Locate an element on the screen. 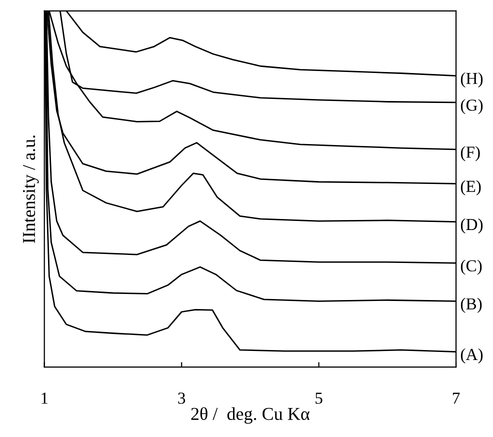 The height and width of the screenshot is (437, 493). y-axis-title: IIntensity / a.u. is located at coordinates (30, 190).